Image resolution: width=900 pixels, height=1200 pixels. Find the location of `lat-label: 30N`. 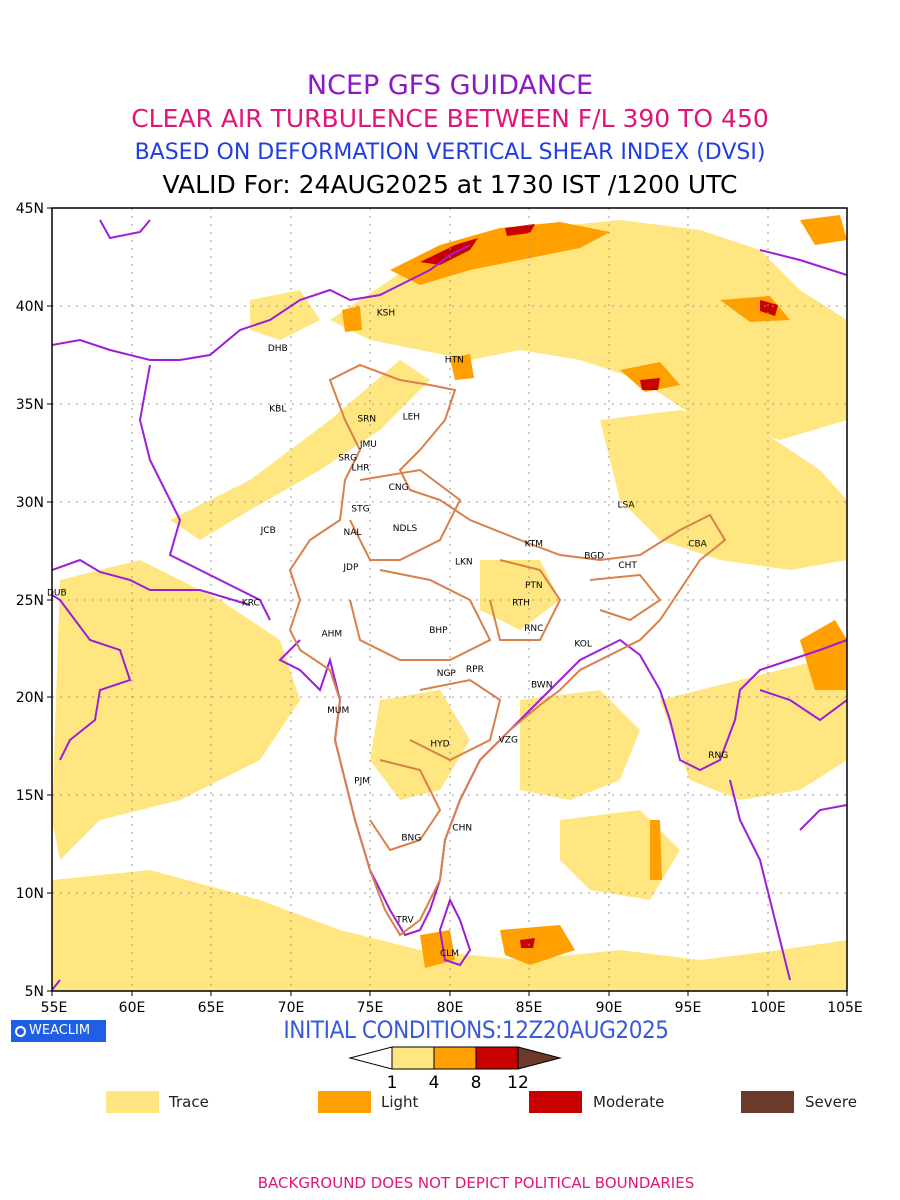

lat-label: 30N is located at coordinates (30, 503).